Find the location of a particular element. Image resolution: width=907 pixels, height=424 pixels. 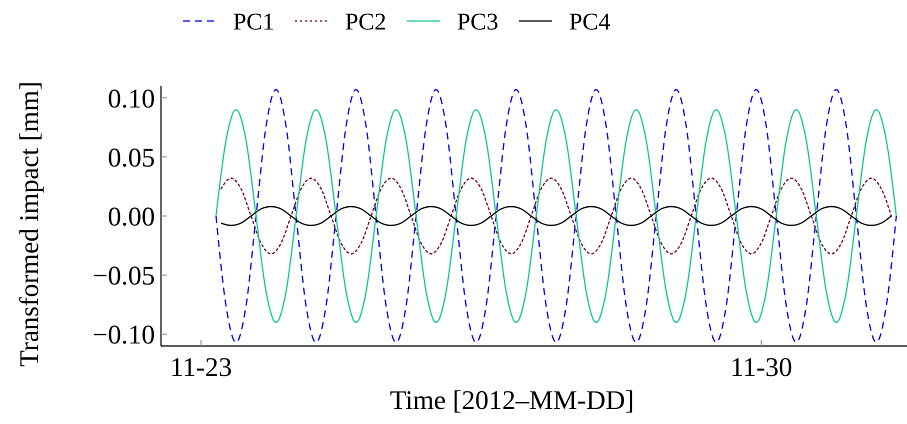

y-tick-label: 0.10 is located at coordinates (131, 98).